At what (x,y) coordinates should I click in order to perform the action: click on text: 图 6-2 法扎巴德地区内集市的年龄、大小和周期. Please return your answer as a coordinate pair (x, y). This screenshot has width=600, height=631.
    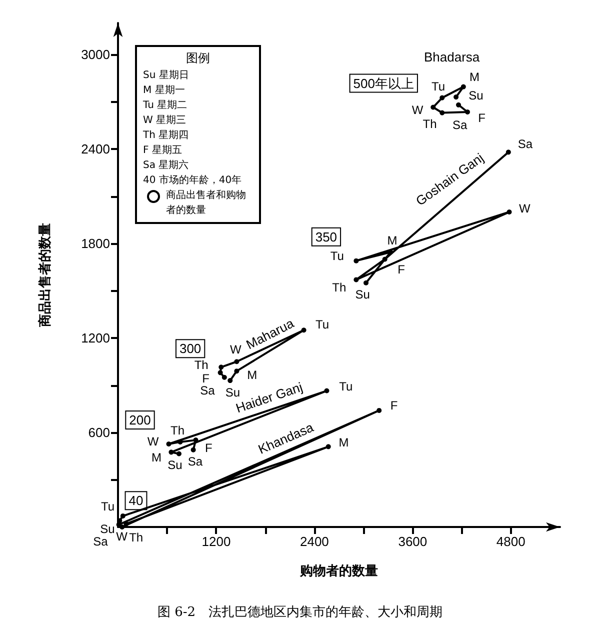
    Looking at the image, I should click on (300, 612).